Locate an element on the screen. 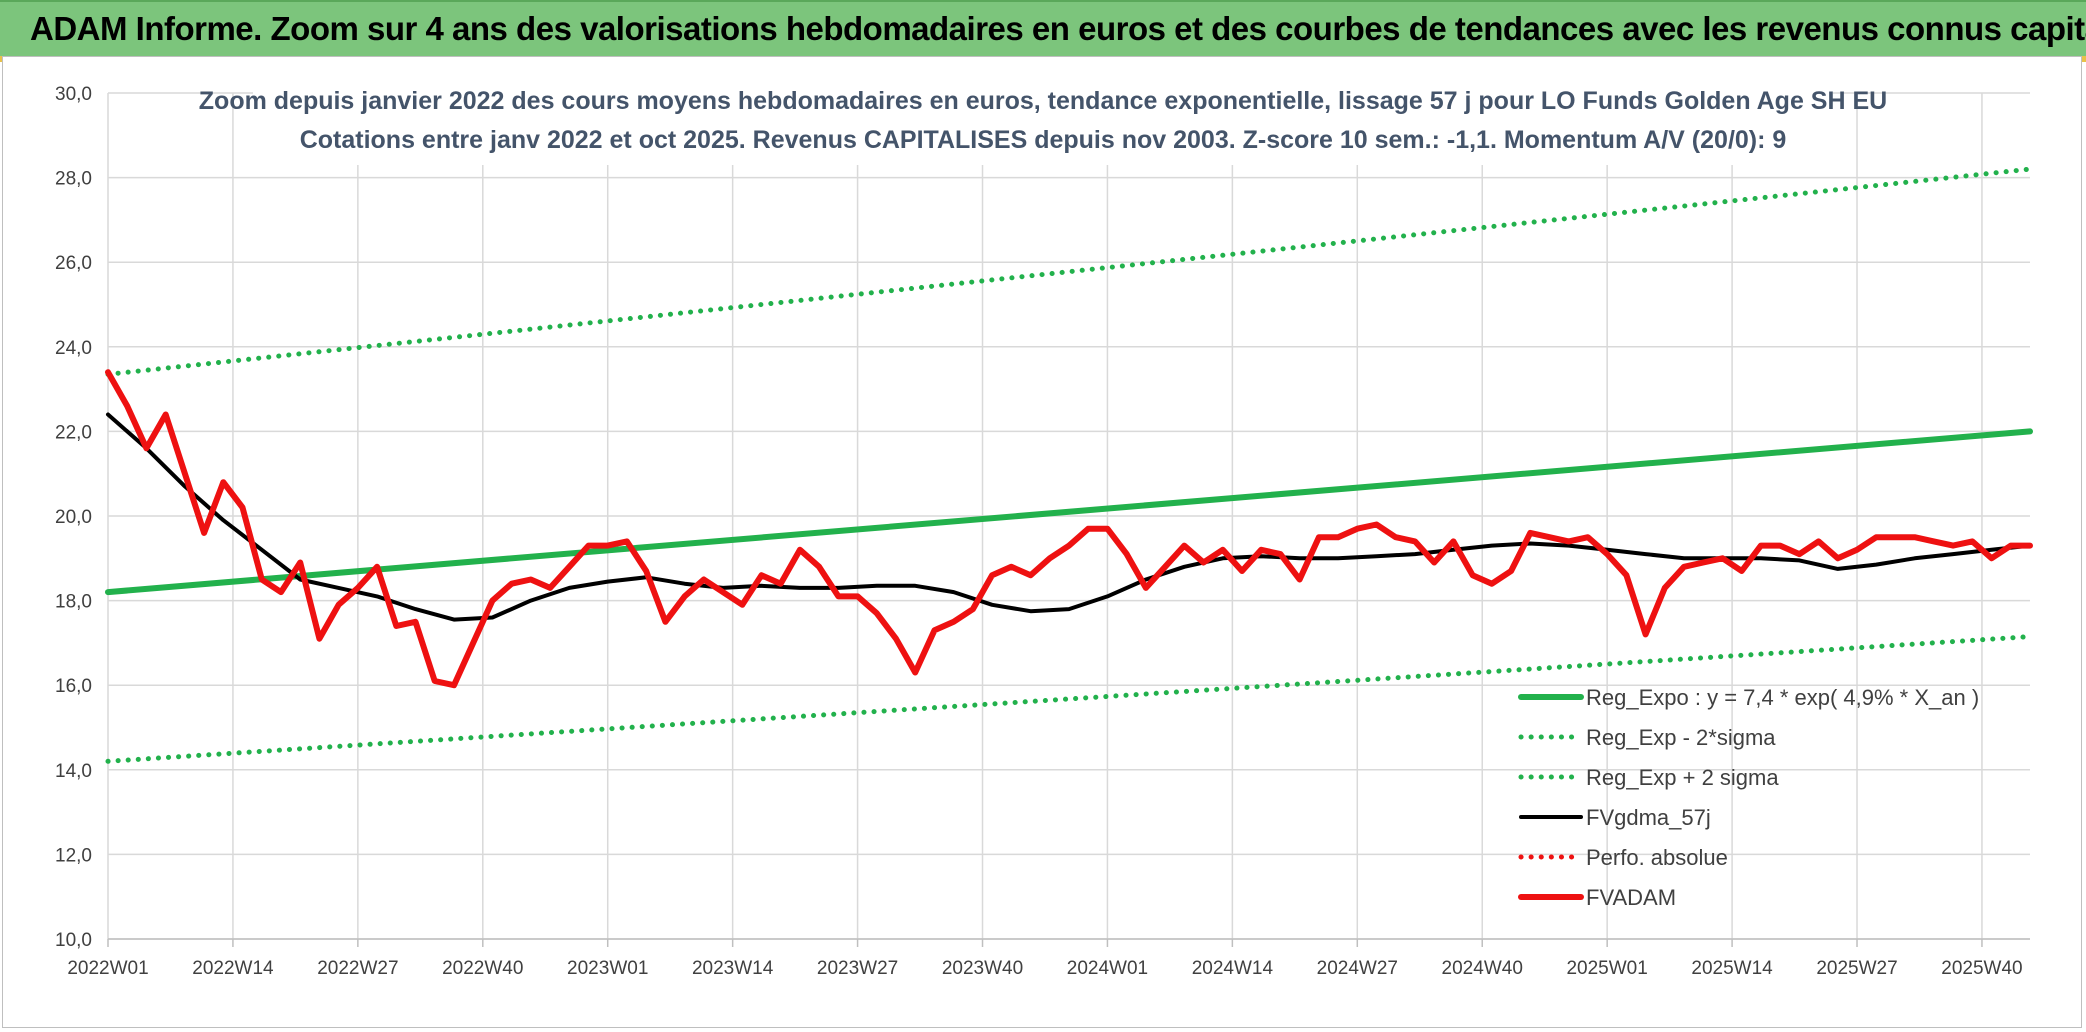 This screenshot has width=2086, height=1032. y-tick-label: 16,0 is located at coordinates (73, 686).